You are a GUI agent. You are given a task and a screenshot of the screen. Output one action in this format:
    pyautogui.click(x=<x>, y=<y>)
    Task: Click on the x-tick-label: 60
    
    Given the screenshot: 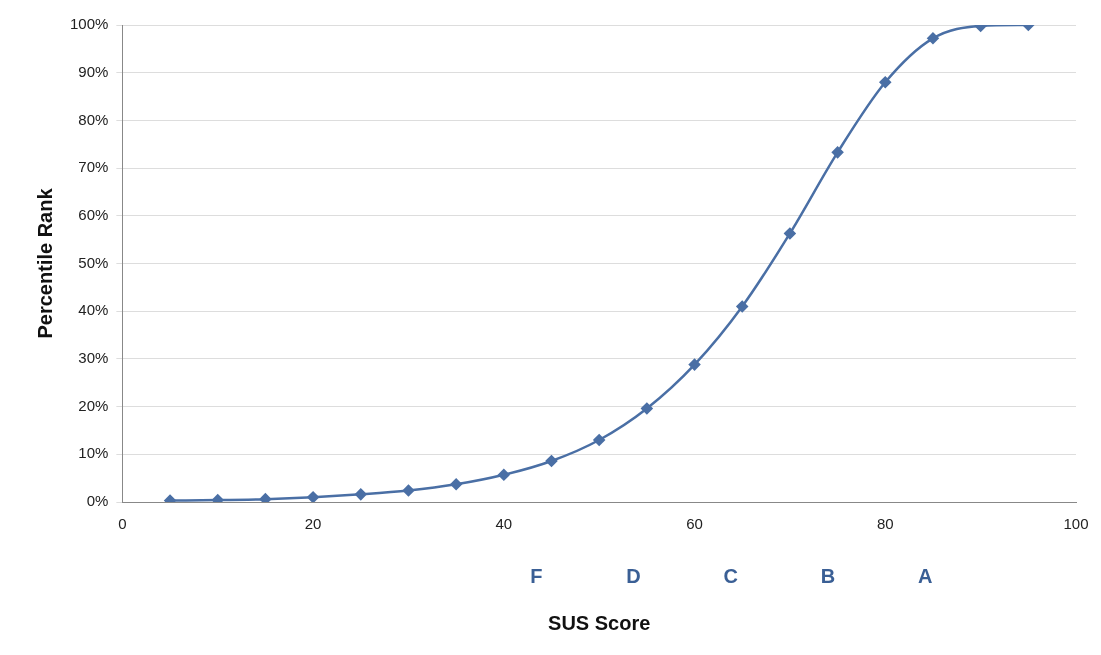 What is the action you would take?
    pyautogui.click(x=694, y=524)
    